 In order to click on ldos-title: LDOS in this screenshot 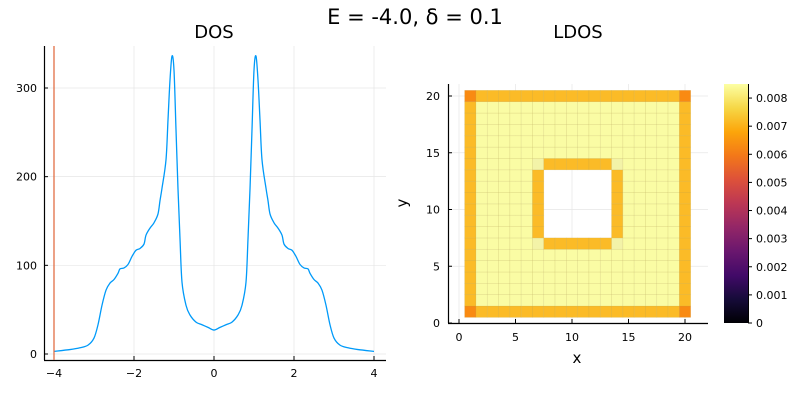, I will do `click(577, 32)`.